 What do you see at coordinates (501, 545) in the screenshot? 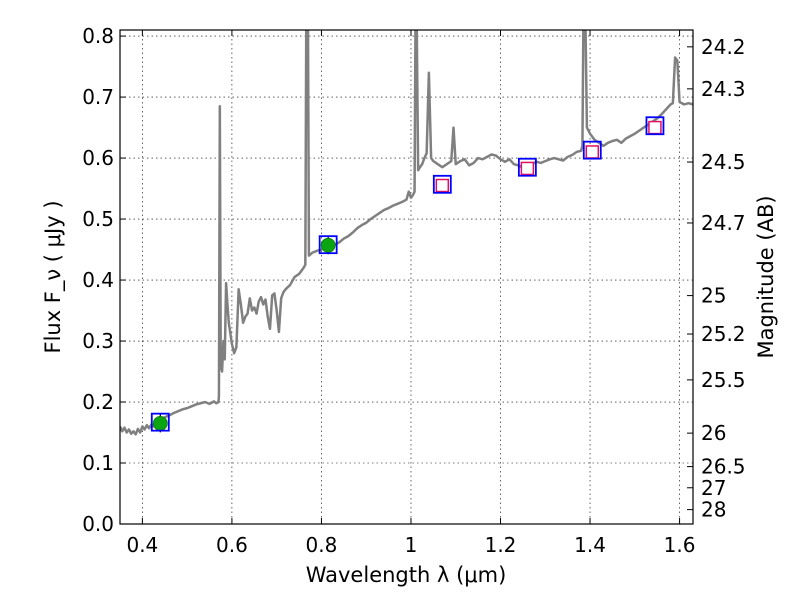
I see `x-tick-label: 1.2` at bounding box center [501, 545].